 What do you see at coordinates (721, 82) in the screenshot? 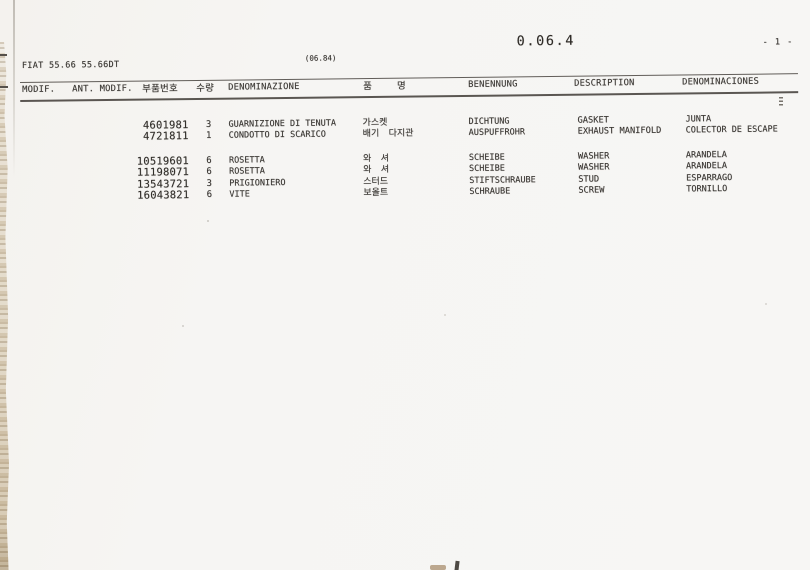
I see `column-header-denominaciones: DENOMINACIONES` at bounding box center [721, 82].